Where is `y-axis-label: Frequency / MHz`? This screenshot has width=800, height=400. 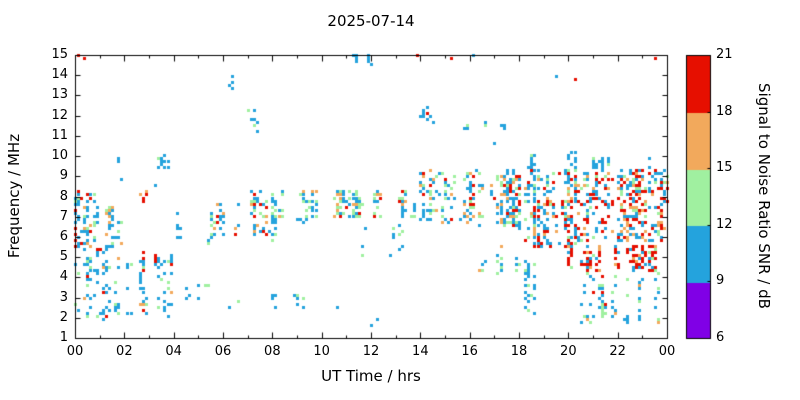
y-axis-label: Frequency / MHz is located at coordinates (14, 196).